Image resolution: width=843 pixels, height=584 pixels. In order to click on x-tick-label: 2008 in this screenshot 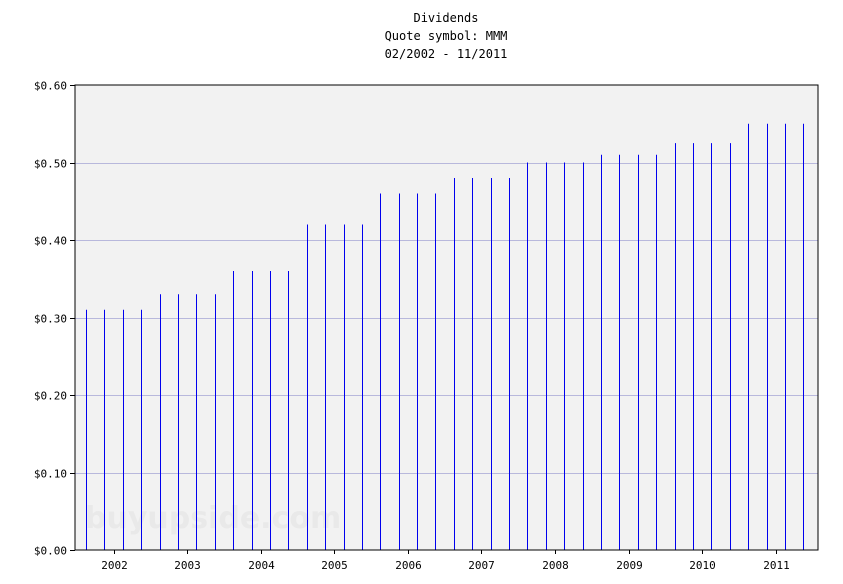, I will do `click(555, 565)`.